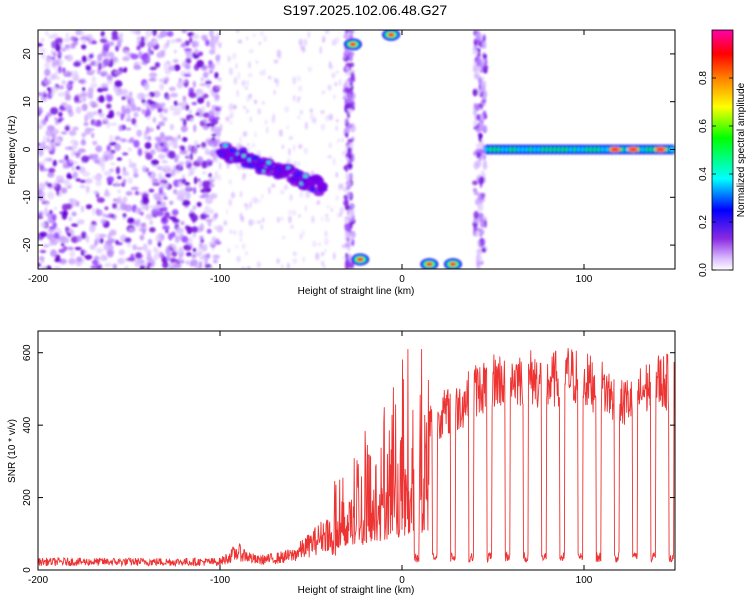 The height and width of the screenshot is (600, 750). What do you see at coordinates (356, 590) in the screenshot?
I see `snr-x-axis-label: Height of straight line (km)` at bounding box center [356, 590].